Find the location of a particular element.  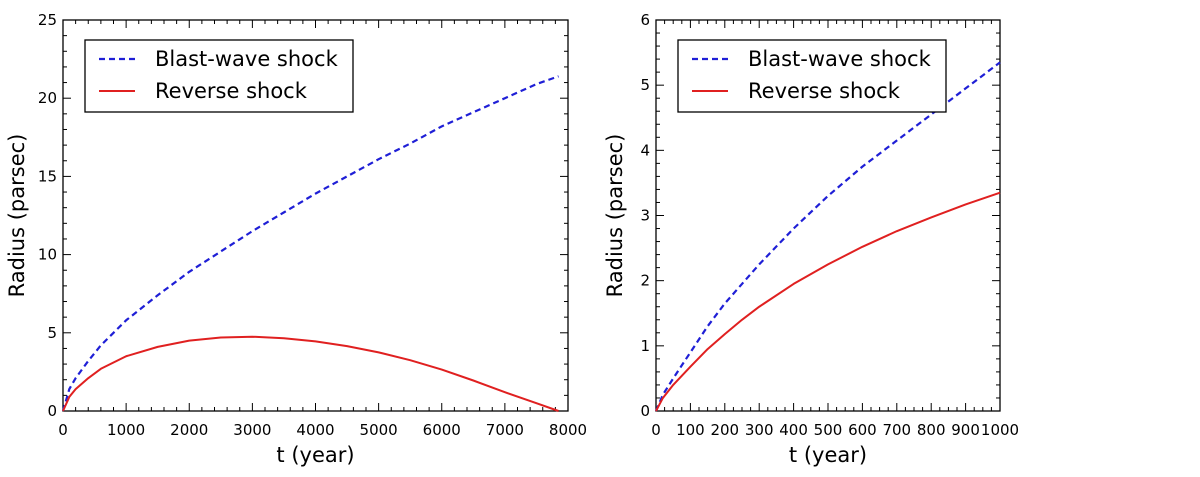

x-tick-label: 200 is located at coordinates (724, 430).